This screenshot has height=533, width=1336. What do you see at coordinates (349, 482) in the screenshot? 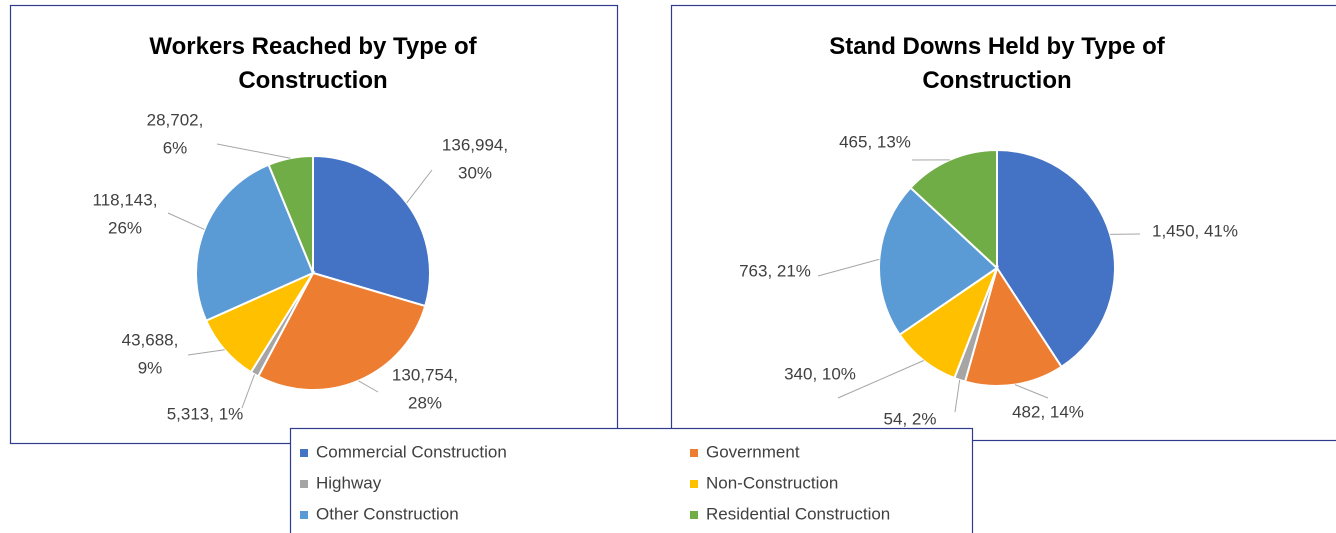
I see `legend-label: Highway` at bounding box center [349, 482].